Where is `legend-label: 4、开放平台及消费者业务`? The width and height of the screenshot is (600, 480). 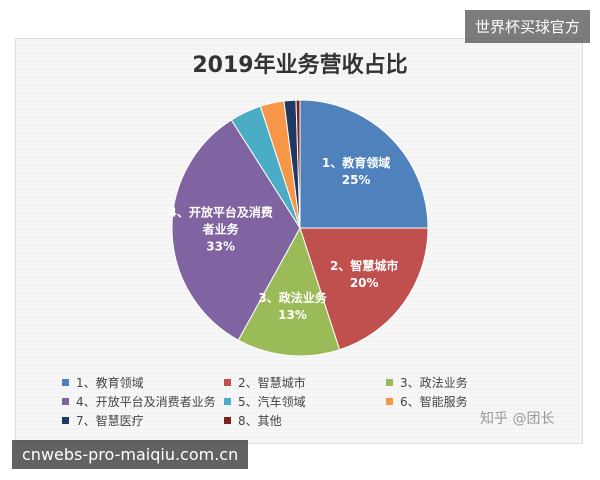 legend-label: 4、开放平台及消费者业务 is located at coordinates (146, 401).